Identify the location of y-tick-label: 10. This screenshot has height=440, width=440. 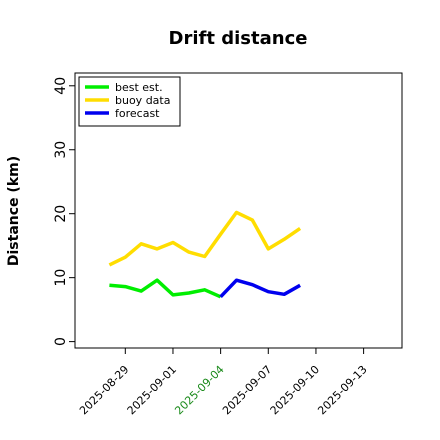
(61, 278).